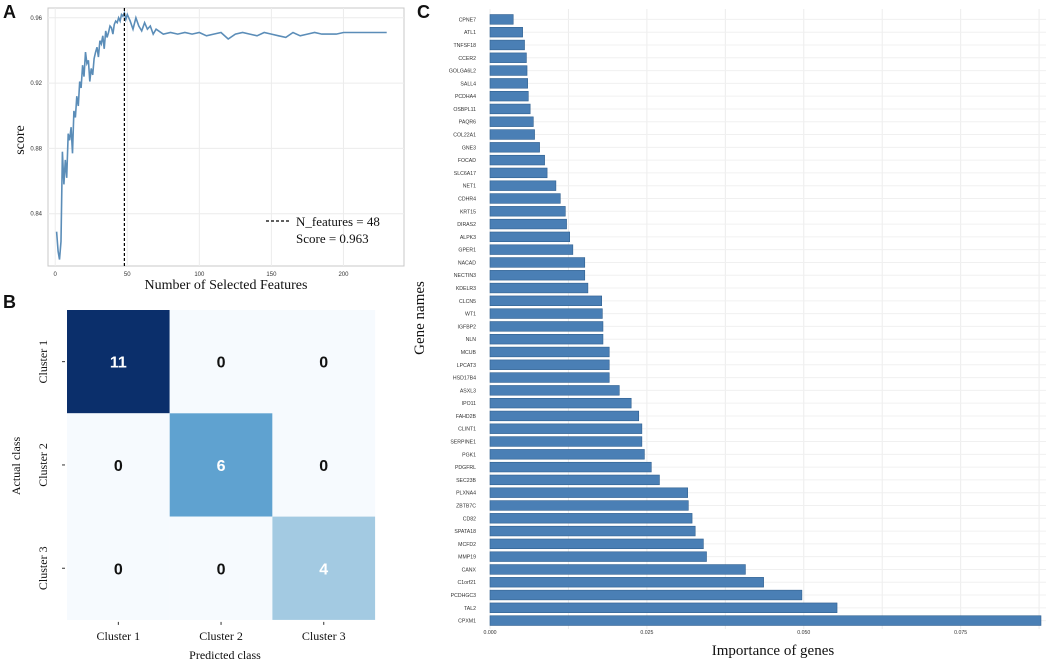  What do you see at coordinates (490, 633) in the screenshot?
I see `x-tick-label: 0.000` at bounding box center [490, 633].